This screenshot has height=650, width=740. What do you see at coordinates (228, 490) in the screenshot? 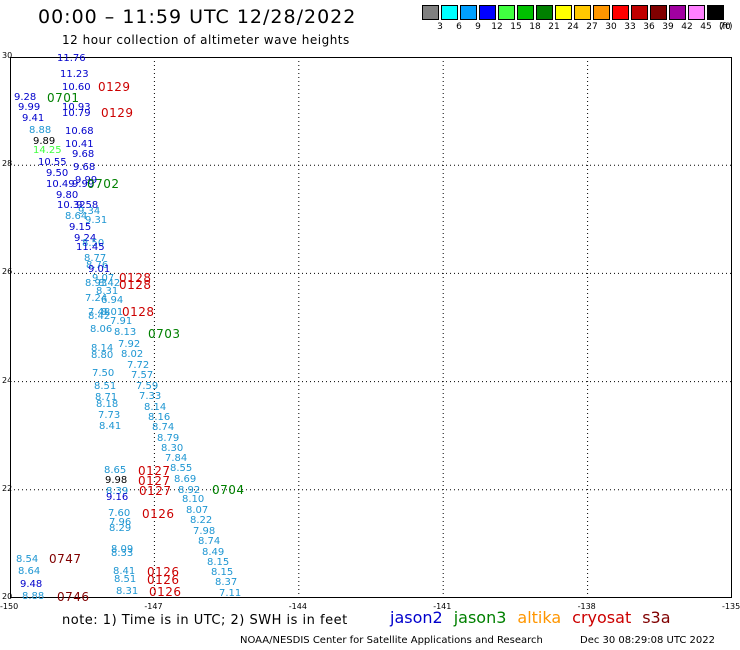
I see `pass-time-label: 0704` at bounding box center [228, 490].